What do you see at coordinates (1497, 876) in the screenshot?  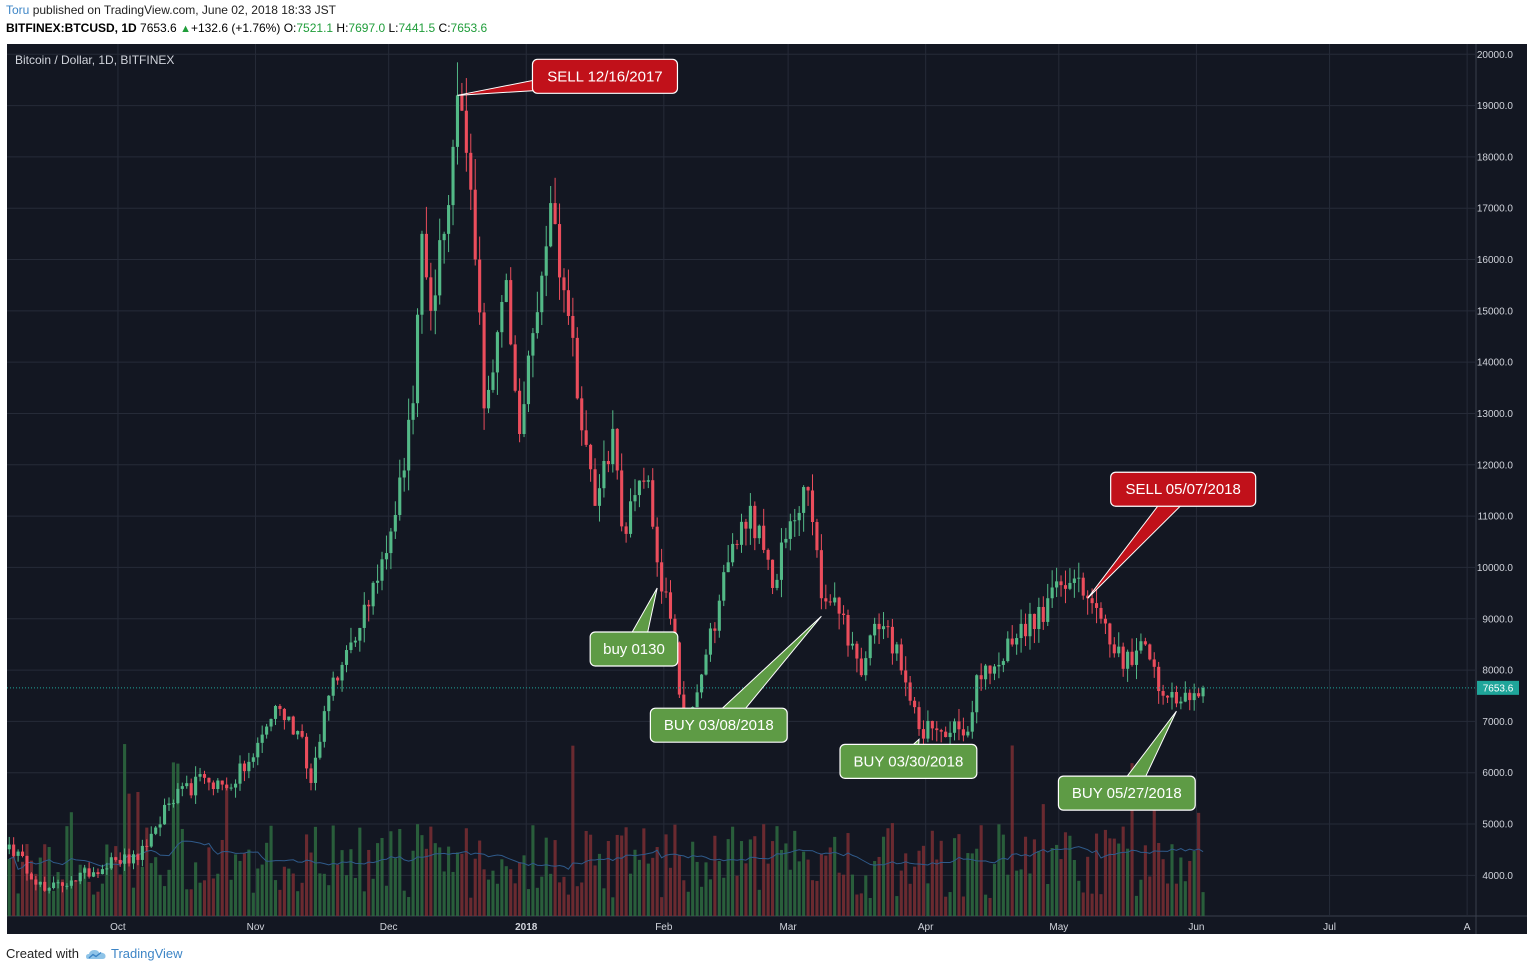 I see `y-tick-label: 4000.0` at bounding box center [1497, 876].